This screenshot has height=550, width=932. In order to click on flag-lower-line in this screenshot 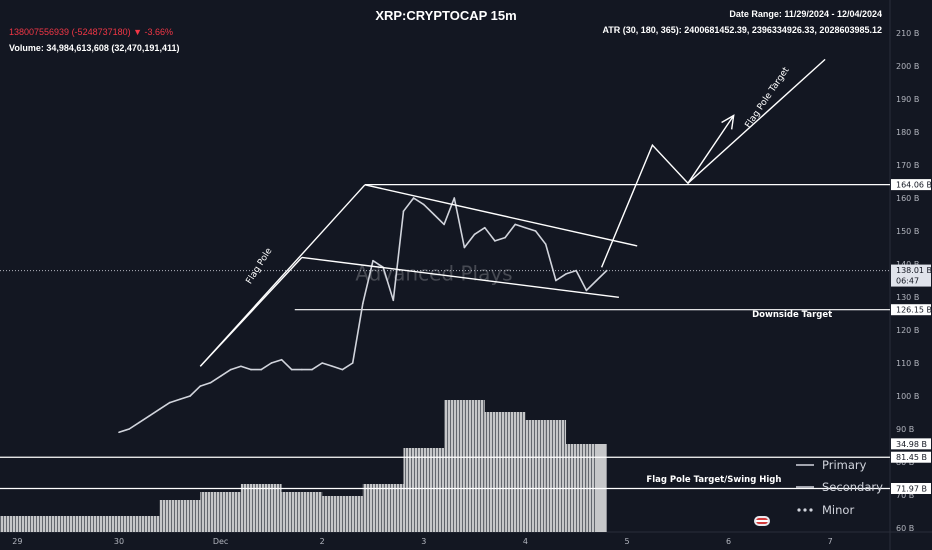, I will do `click(460, 277)`.